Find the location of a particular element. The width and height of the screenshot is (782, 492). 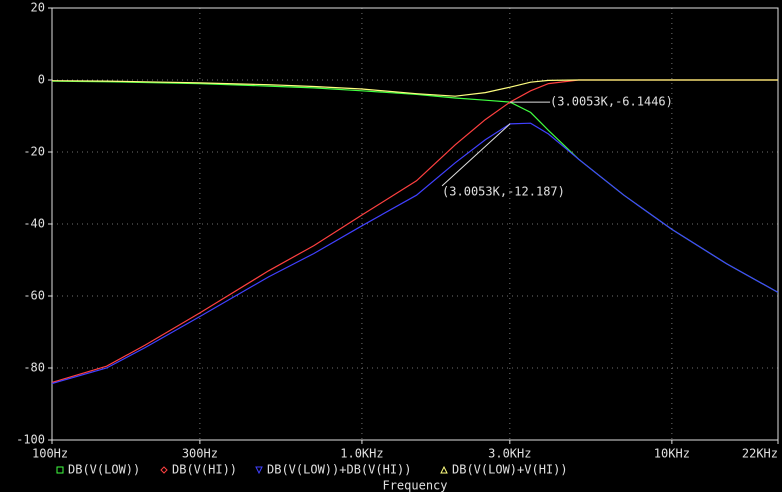

x-tick-label: 10KHz is located at coordinates (672, 454).